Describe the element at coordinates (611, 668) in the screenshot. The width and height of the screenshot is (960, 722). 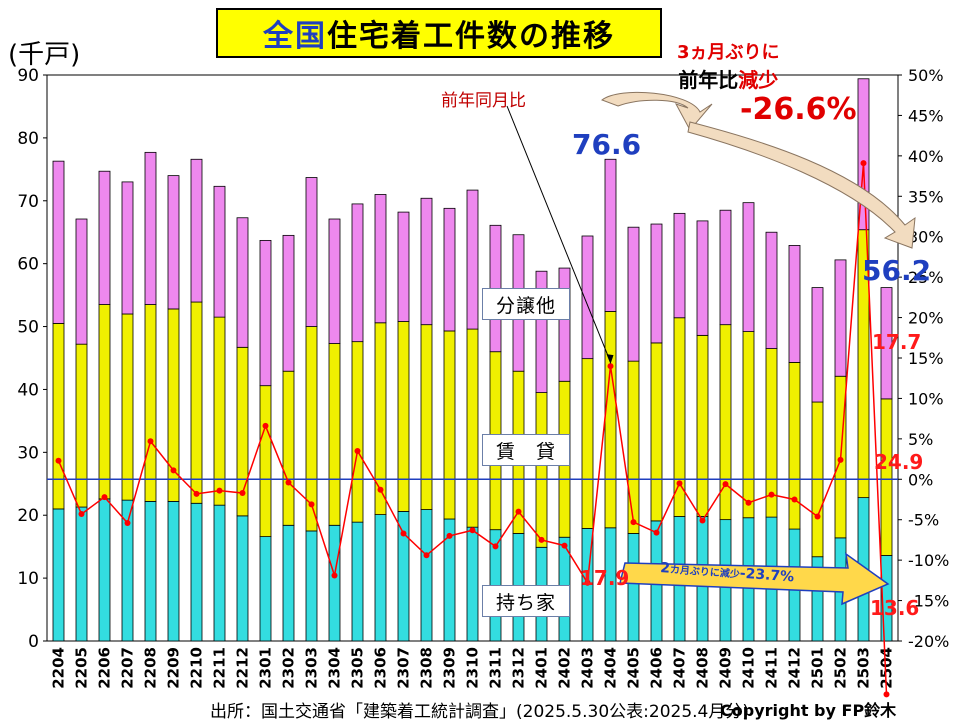
I see `x-tick-label: 2404` at that location.